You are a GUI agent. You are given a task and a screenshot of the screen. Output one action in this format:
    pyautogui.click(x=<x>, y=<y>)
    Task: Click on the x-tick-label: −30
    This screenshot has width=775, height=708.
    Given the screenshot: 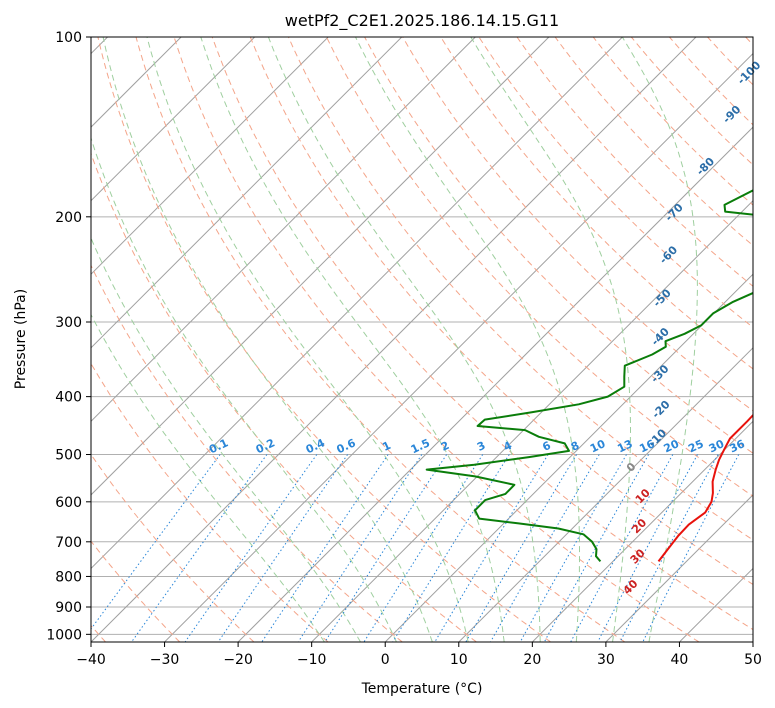 What is the action you would take?
    pyautogui.click(x=165, y=660)
    